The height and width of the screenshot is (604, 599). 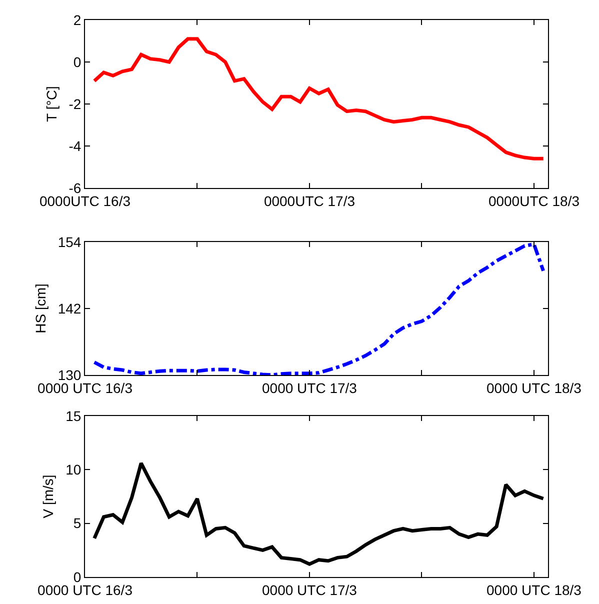 I want to click on y-tick-label: 2, so click(x=77, y=20).